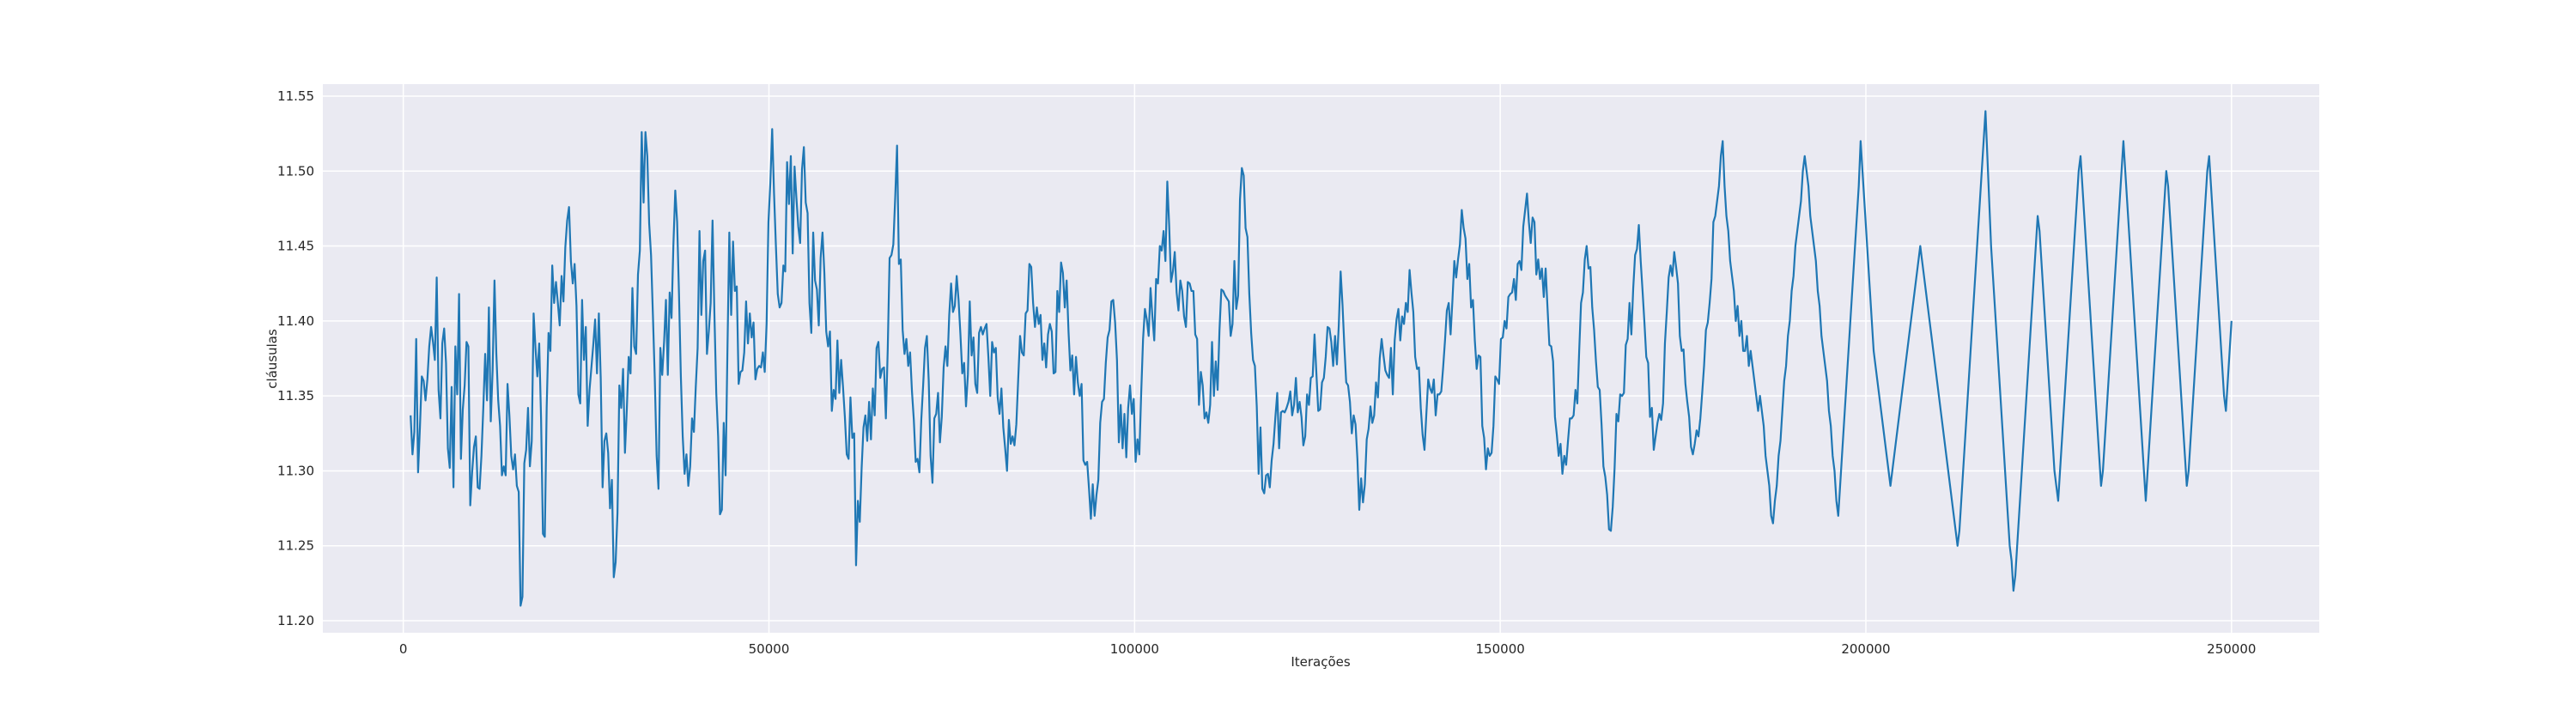  Describe the element at coordinates (295, 246) in the screenshot. I see `y-tick-label: 11.45` at that location.